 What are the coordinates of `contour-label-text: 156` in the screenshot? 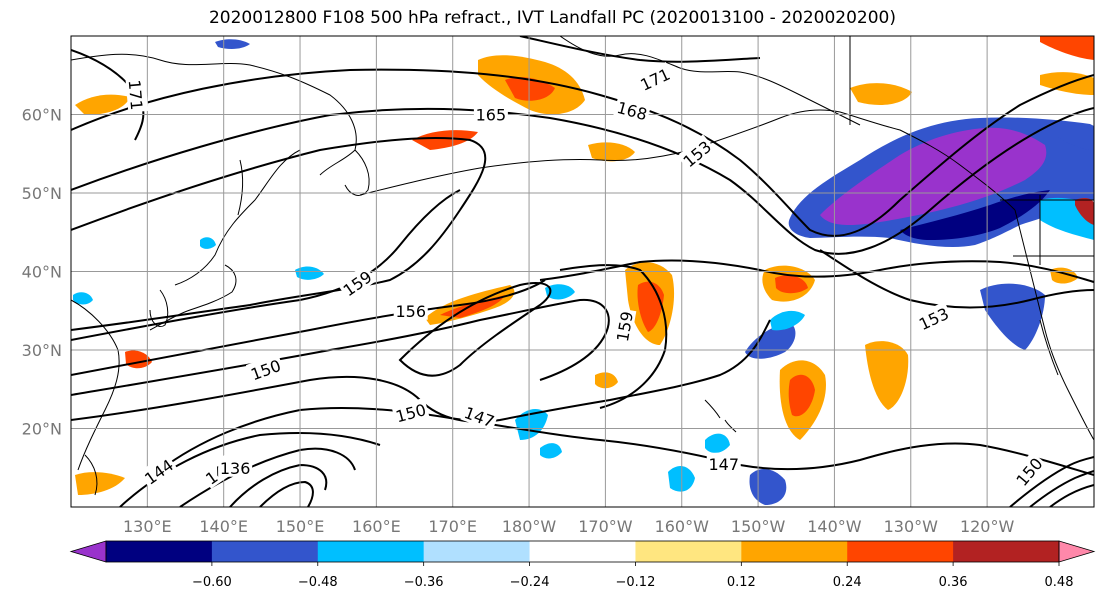 It's located at (410, 311).